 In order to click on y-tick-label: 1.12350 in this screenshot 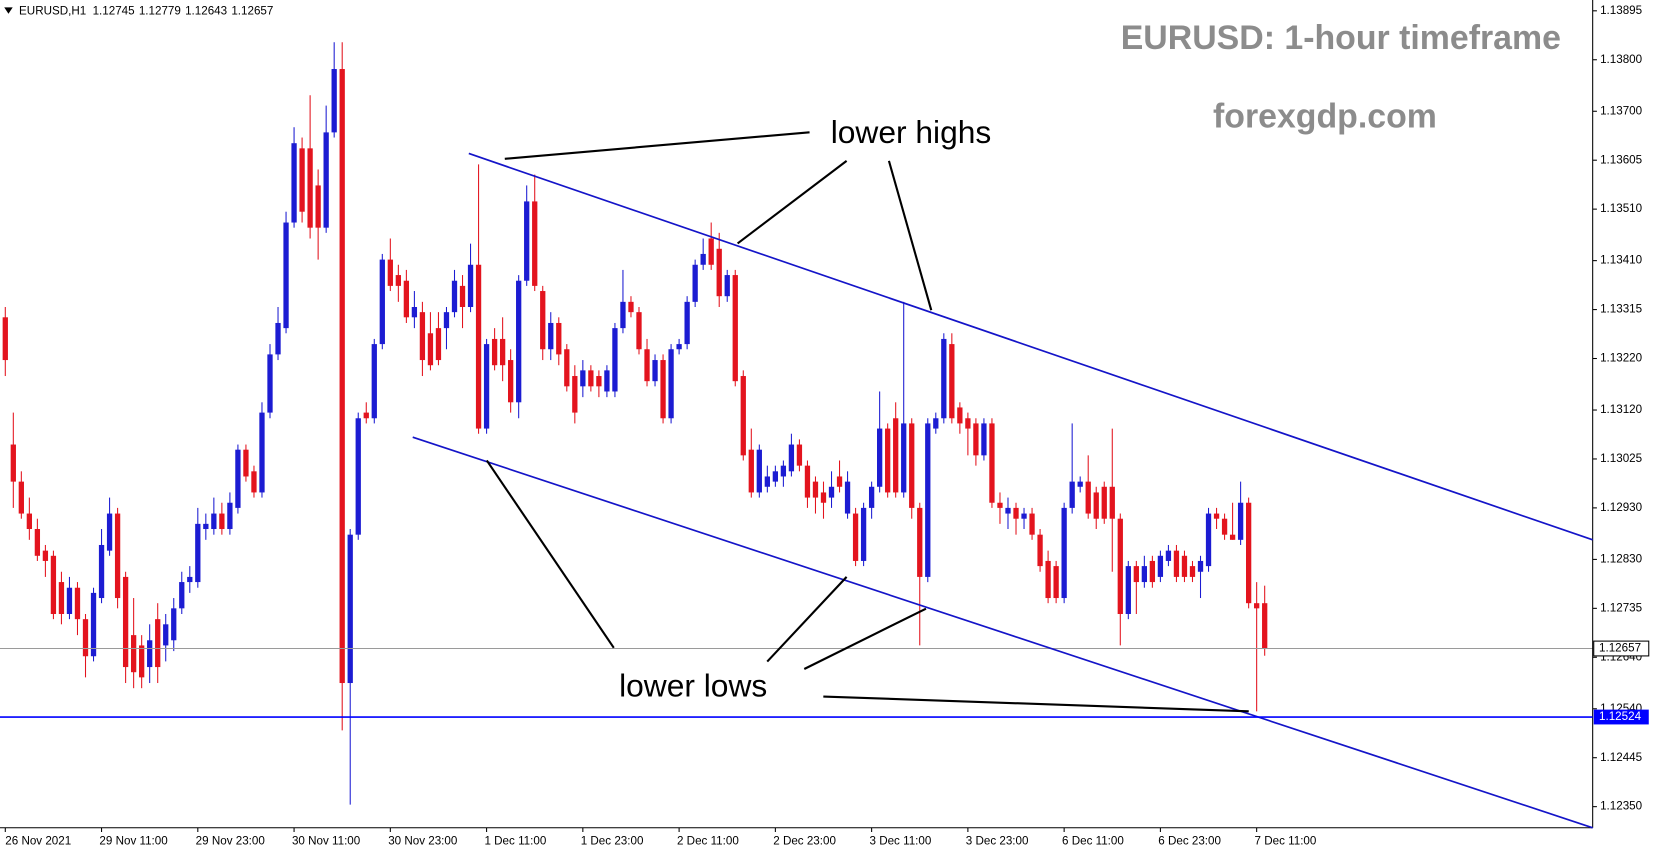, I will do `click(1621, 806)`.